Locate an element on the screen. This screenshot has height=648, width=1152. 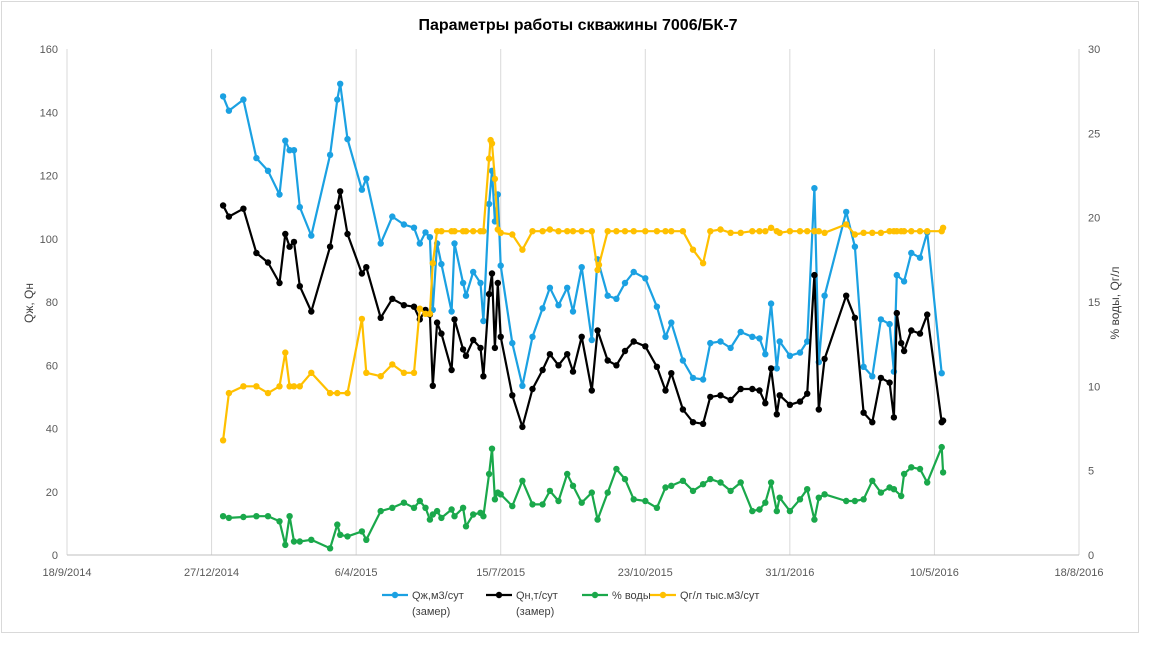
y-left-tick-labels: 0 20 40 60 80 100 120 140 160 is located at coordinates (49, 303).